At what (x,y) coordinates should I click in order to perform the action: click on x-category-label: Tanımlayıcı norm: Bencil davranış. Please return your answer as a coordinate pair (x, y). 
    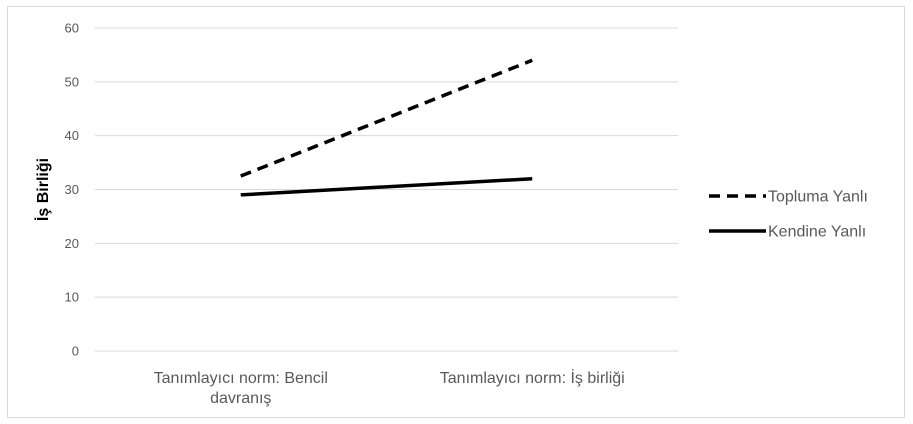
    Looking at the image, I should click on (241, 388).